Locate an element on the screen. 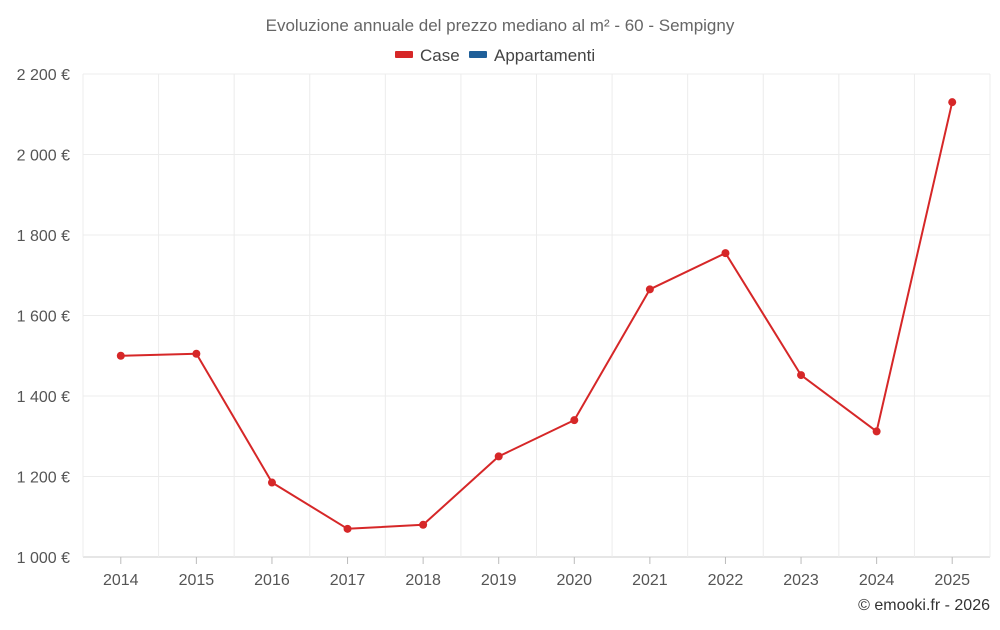  y-tick-label: 1 400 € is located at coordinates (43, 397).